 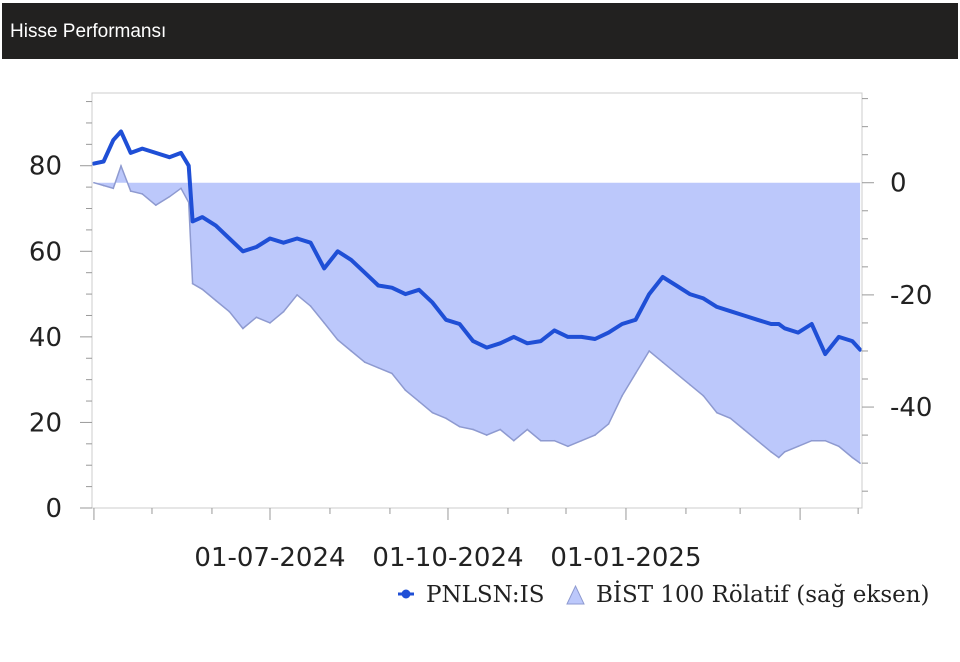 What do you see at coordinates (45, 423) in the screenshot?
I see `left-tick-label: 20` at bounding box center [45, 423].